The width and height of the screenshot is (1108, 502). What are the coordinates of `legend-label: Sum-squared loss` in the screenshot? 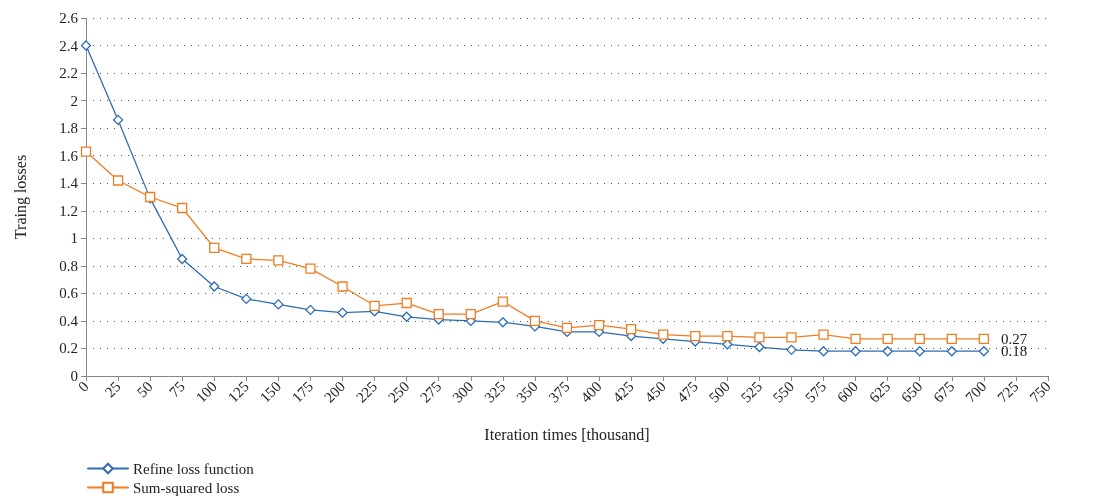 It's located at (186, 487).